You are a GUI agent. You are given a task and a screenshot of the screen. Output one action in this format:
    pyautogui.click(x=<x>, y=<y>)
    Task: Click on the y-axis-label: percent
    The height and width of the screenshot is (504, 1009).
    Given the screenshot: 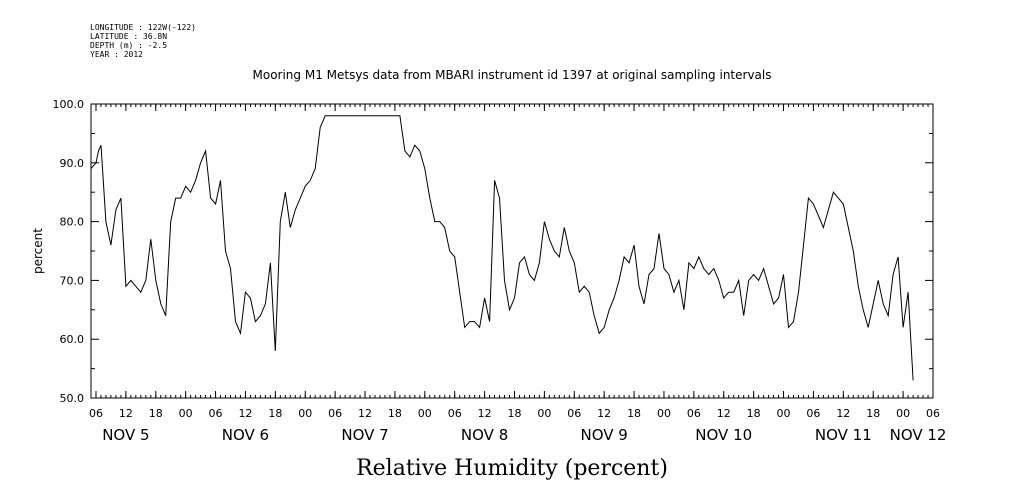 What is the action you would take?
    pyautogui.click(x=38, y=251)
    